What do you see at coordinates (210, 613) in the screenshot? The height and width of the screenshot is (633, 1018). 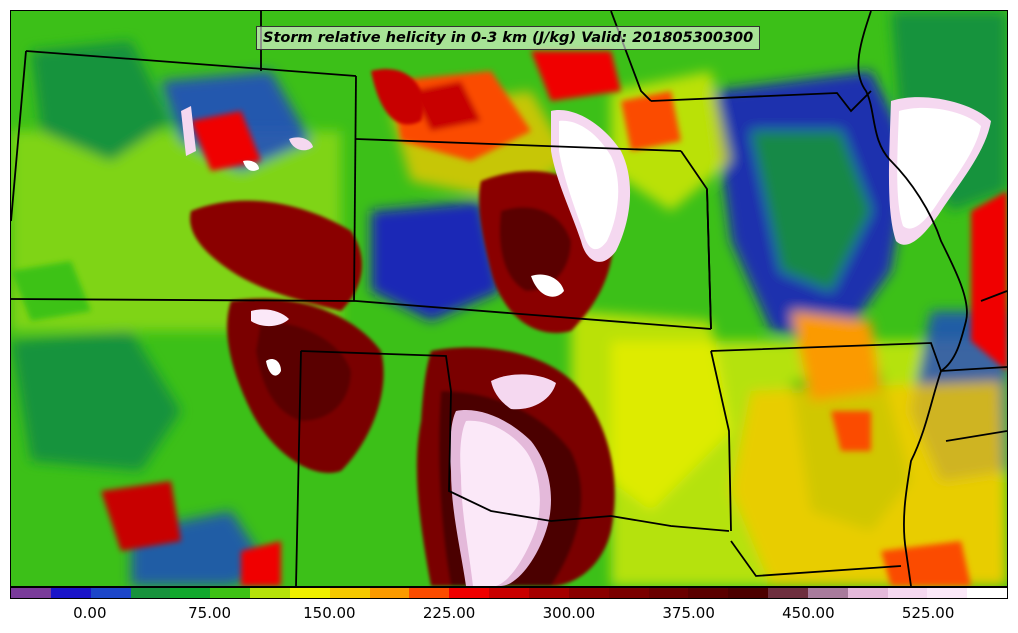 I see `colorbar-tick-label: 75.00` at bounding box center [210, 613].